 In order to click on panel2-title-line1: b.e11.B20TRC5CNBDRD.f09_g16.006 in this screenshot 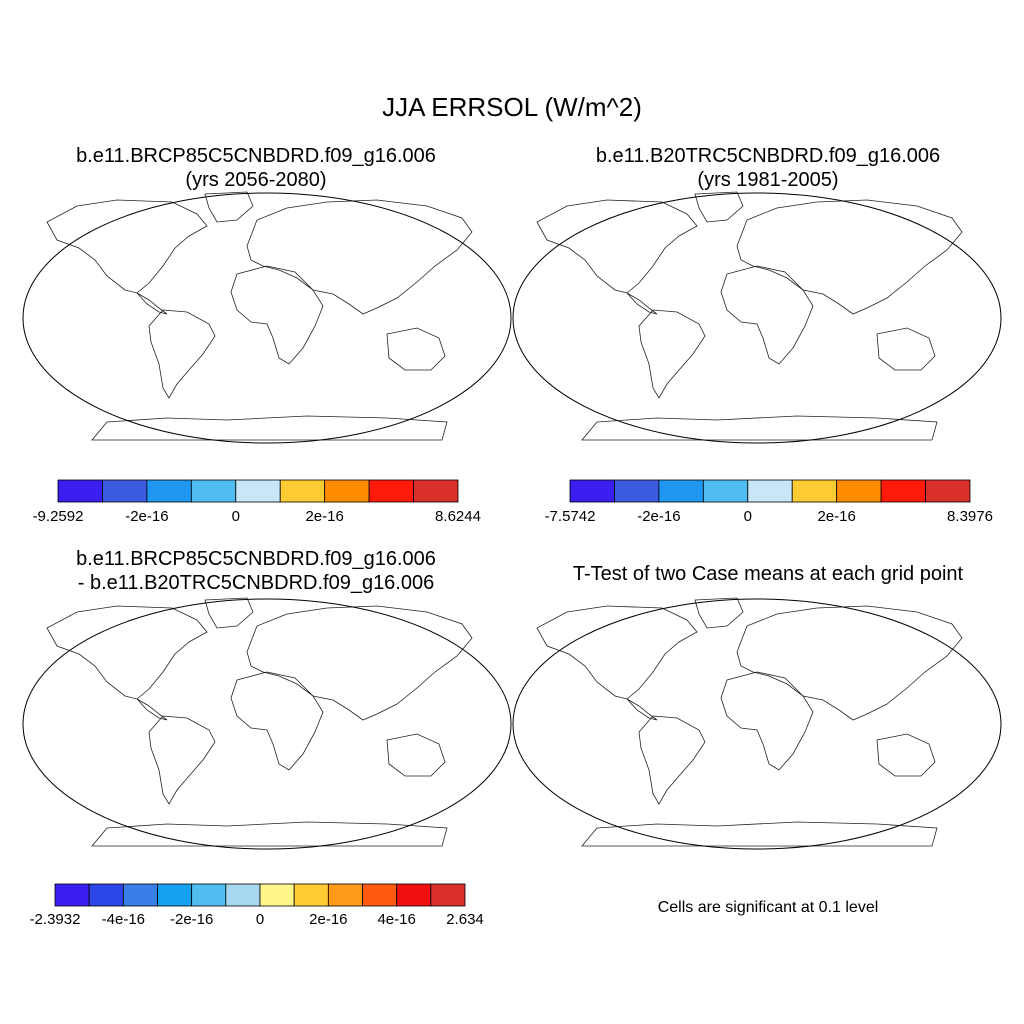, I will do `click(768, 156)`.